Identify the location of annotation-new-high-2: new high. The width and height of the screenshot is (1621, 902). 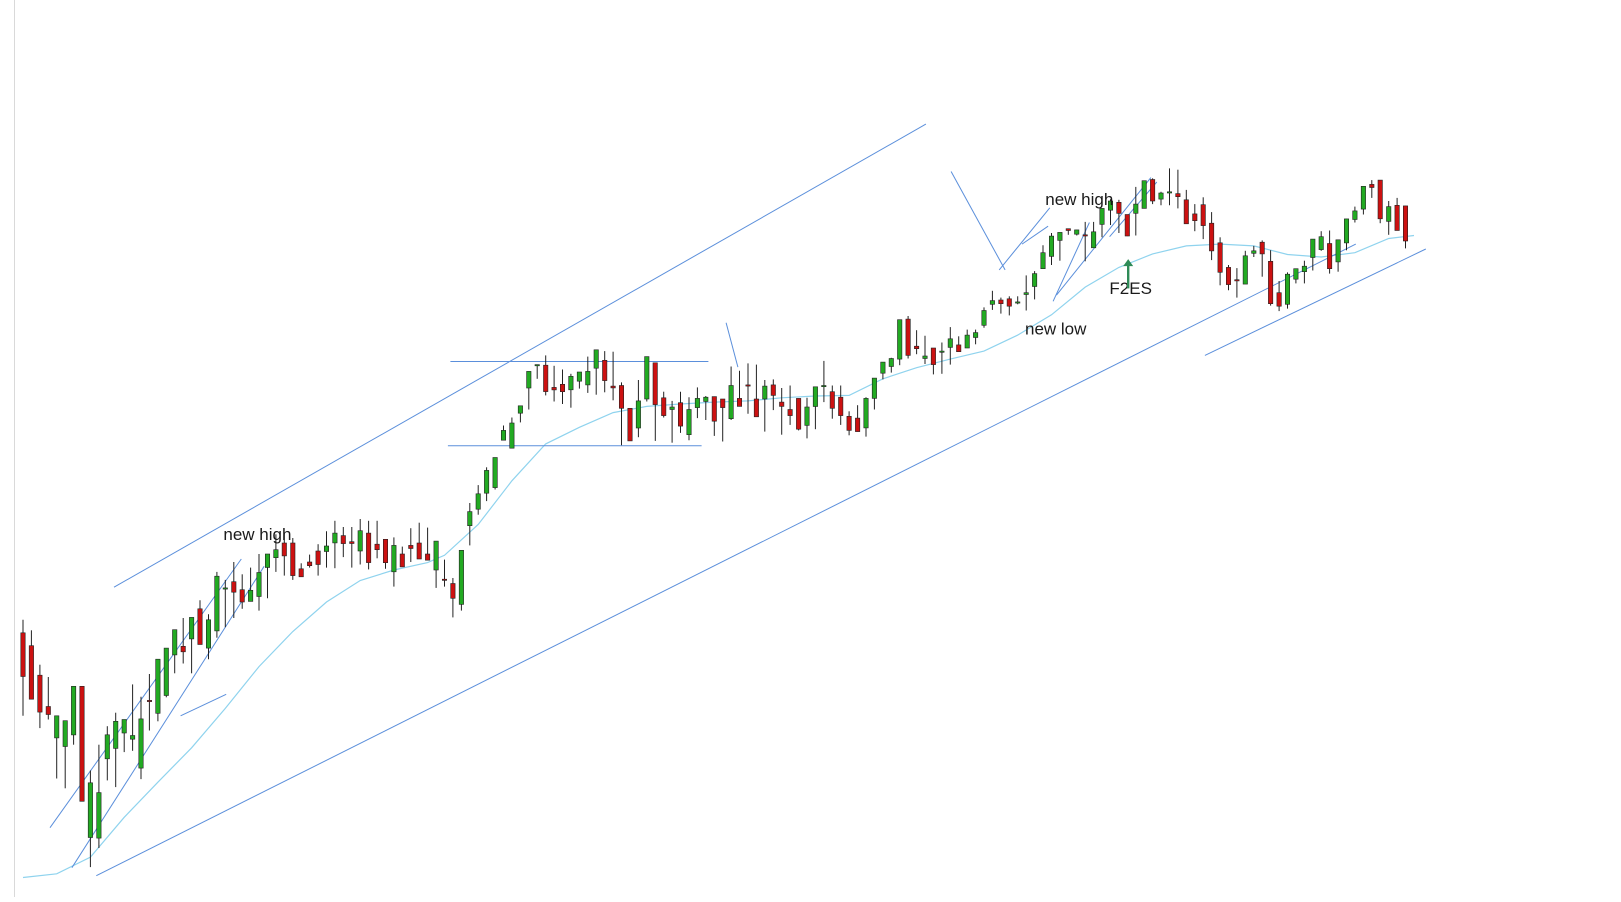
(1079, 199).